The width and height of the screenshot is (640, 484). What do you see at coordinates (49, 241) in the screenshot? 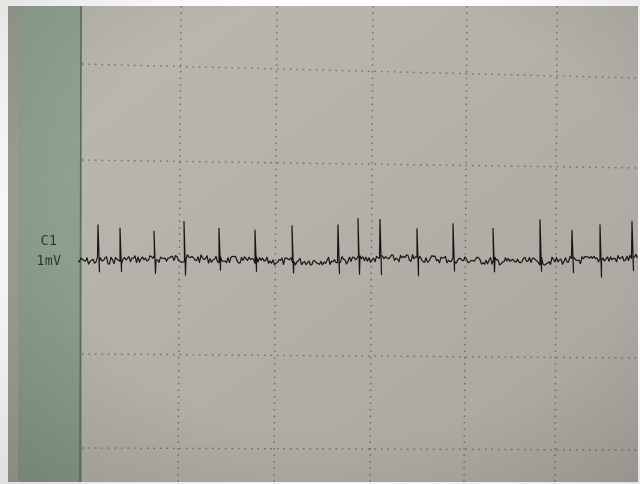
I see `lead-label: C1` at bounding box center [49, 241].